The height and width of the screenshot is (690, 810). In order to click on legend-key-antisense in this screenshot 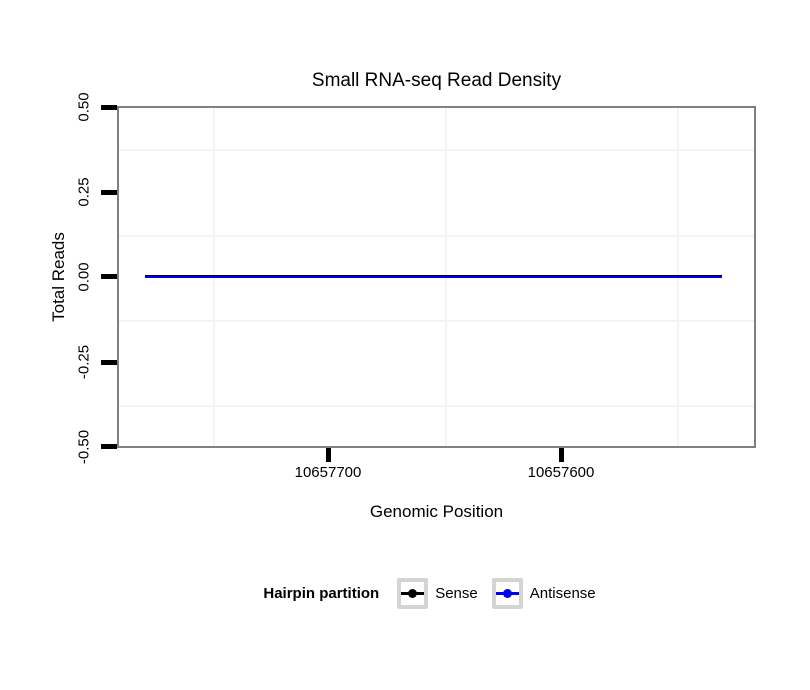, I will do `click(507, 593)`.